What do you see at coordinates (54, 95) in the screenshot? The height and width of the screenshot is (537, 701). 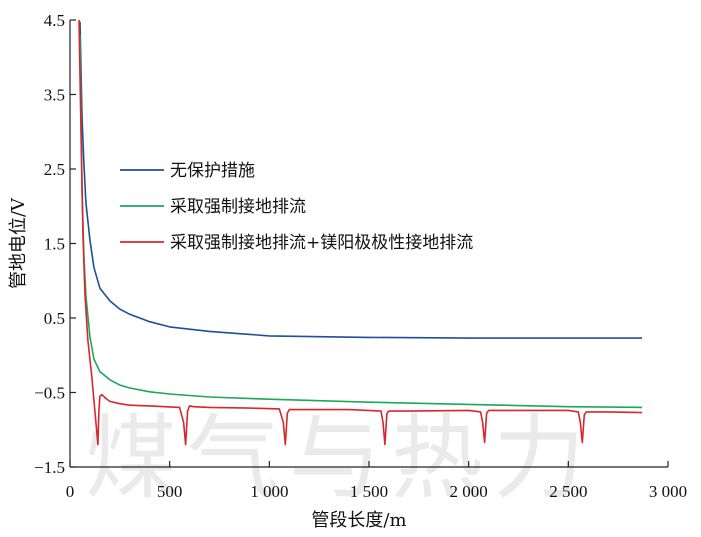 I see `y-tick-label: 3.5` at bounding box center [54, 95].